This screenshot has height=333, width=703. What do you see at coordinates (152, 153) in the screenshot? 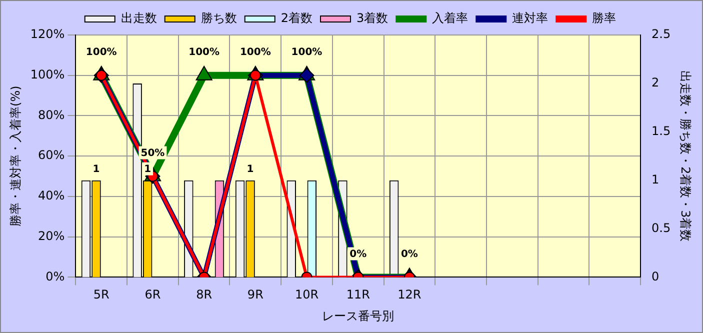
I see `data-label: 50%` at bounding box center [152, 153].